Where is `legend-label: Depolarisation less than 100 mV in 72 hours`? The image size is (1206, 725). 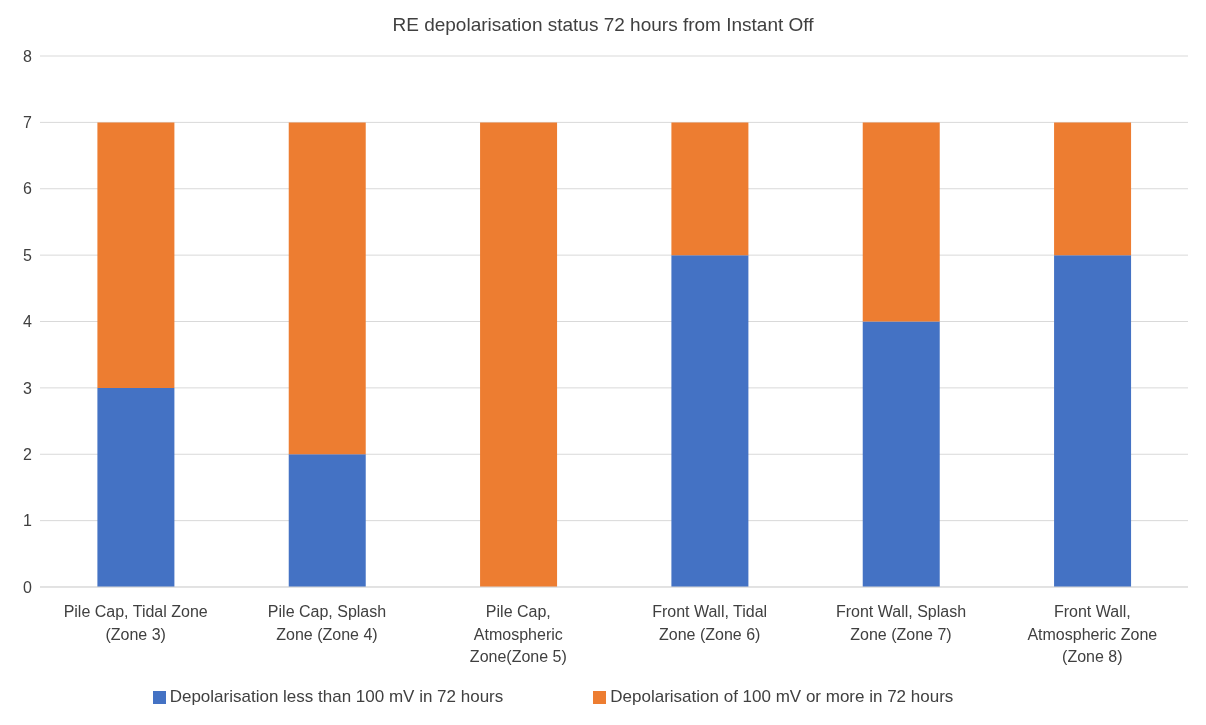
legend-label: Depolarisation less than 100 mV in 72 hours is located at coordinates (336, 696).